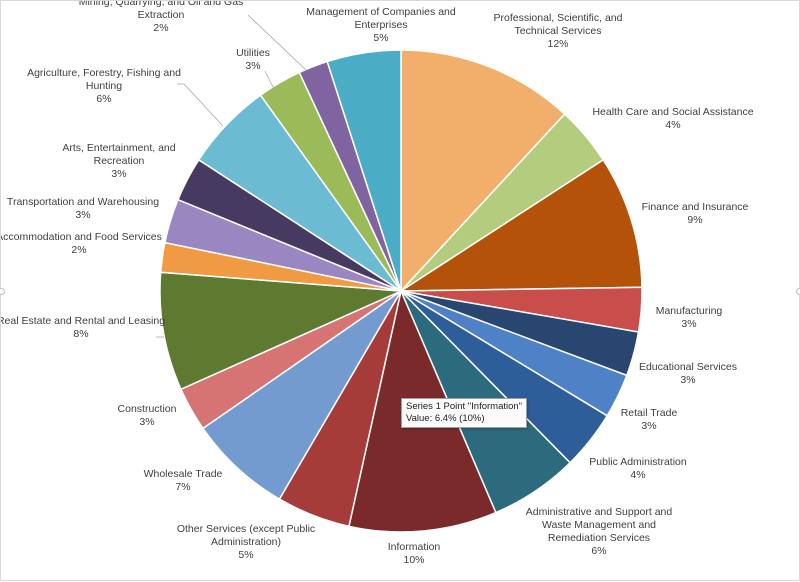  I want to click on slice-label-name: Wholesale Trade, so click(183, 474).